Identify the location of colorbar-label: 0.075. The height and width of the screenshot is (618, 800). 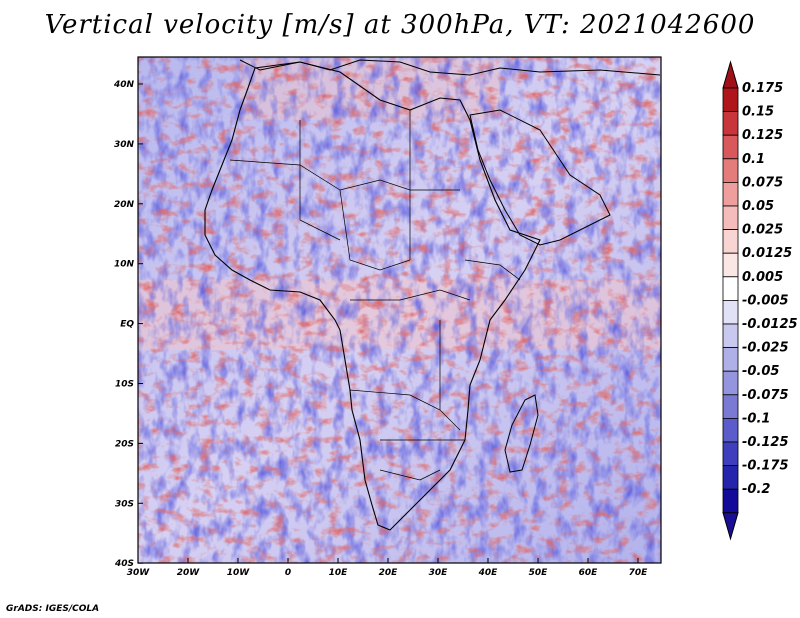
(762, 182).